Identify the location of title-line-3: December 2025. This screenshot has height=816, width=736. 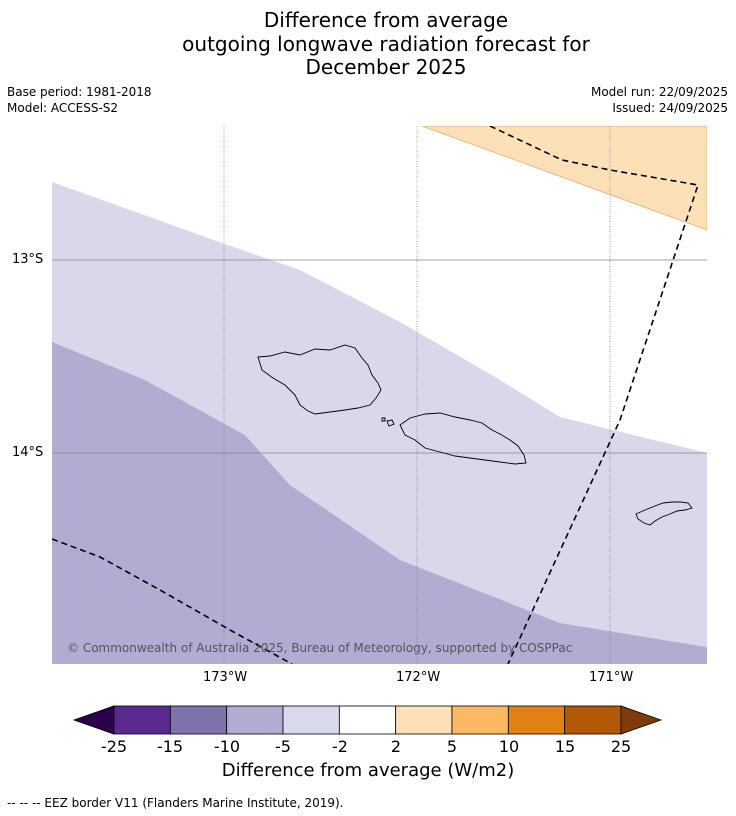
(386, 67).